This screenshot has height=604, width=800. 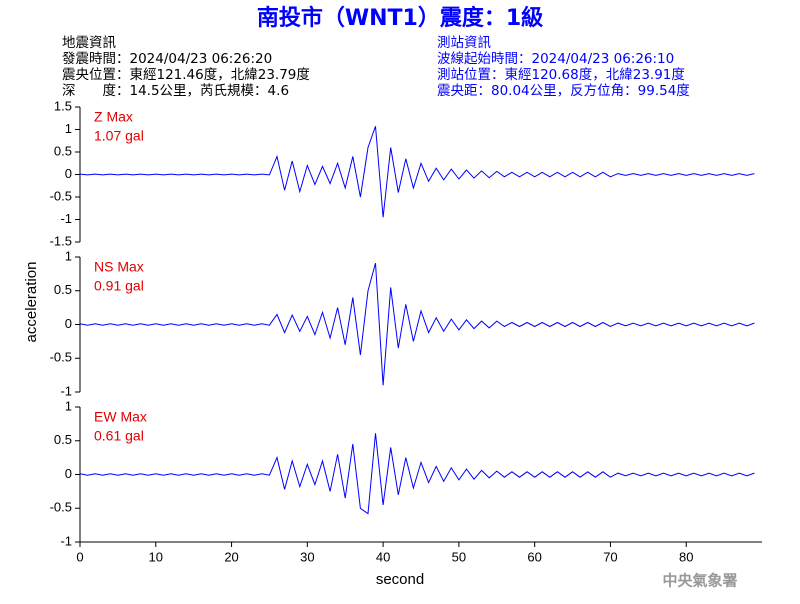 What do you see at coordinates (307, 556) in the screenshot?
I see `x-tick-label: 30` at bounding box center [307, 556].